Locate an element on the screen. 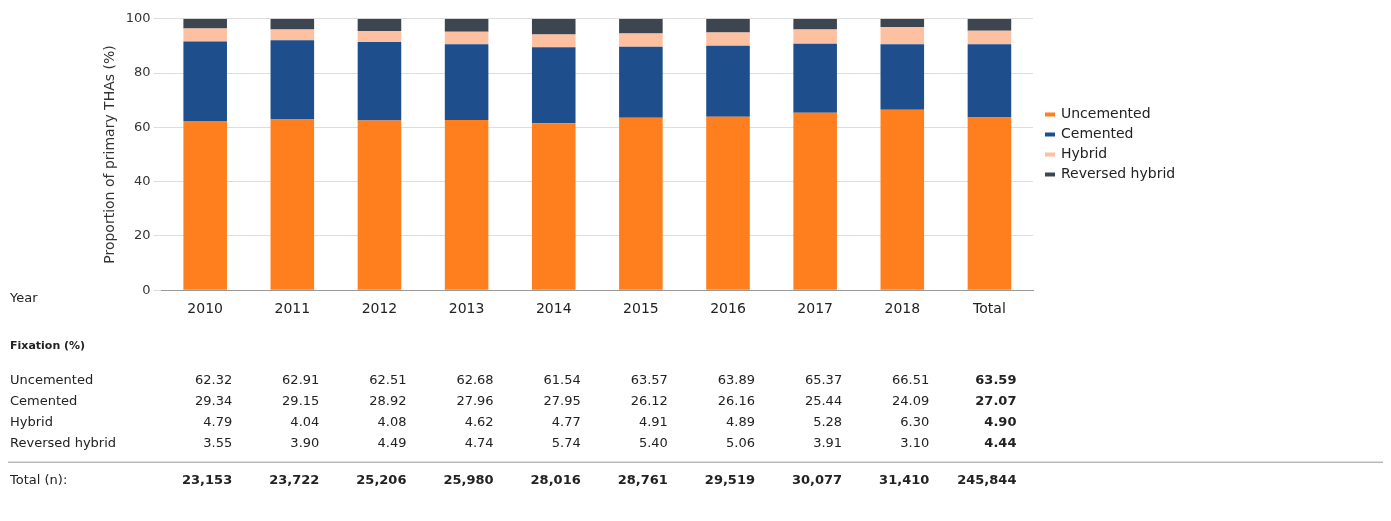 The width and height of the screenshot is (1391, 521). data-label: 5.28 is located at coordinates (828, 421).